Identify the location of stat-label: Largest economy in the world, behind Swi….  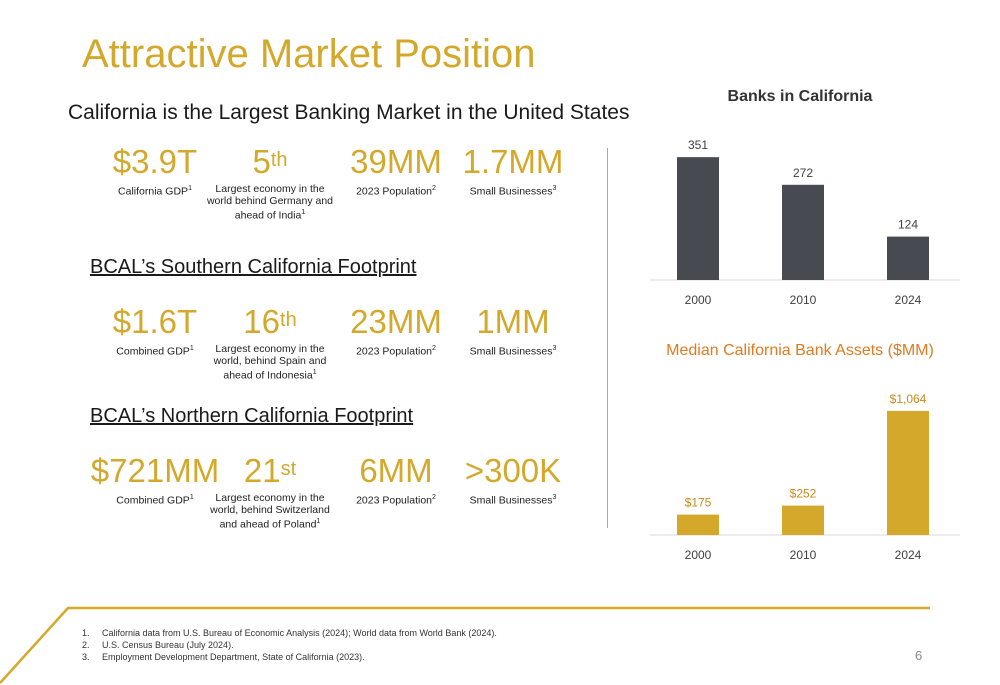
(270, 511).